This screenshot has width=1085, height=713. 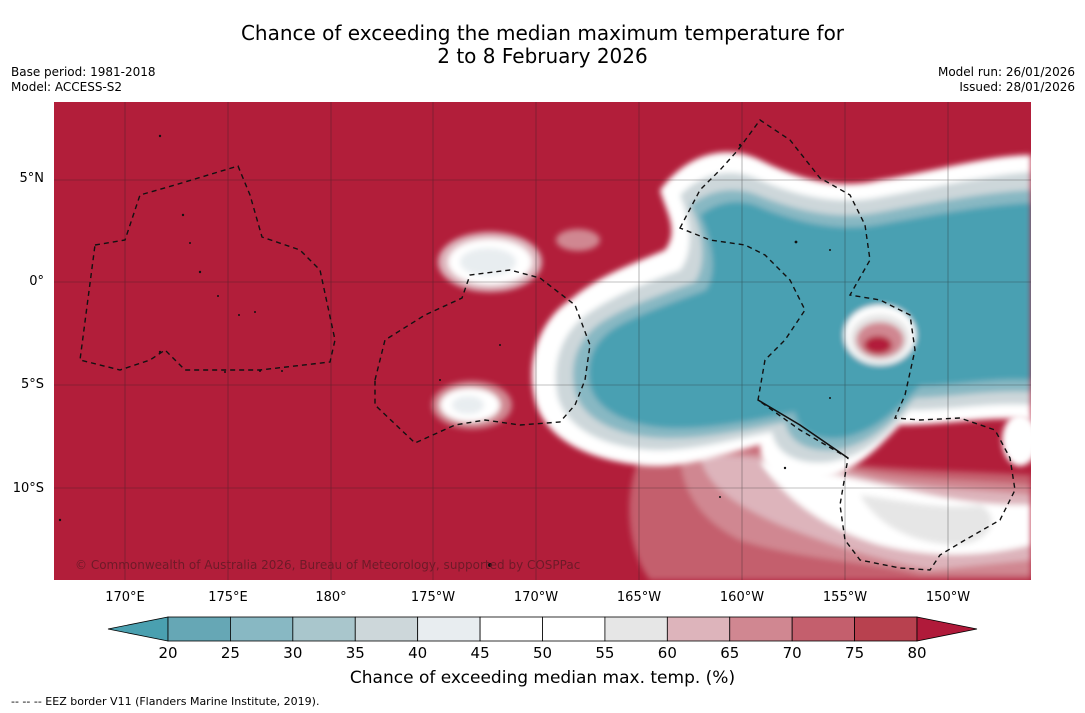 I want to click on lon-label-150w: 150°W, so click(x=948, y=597).